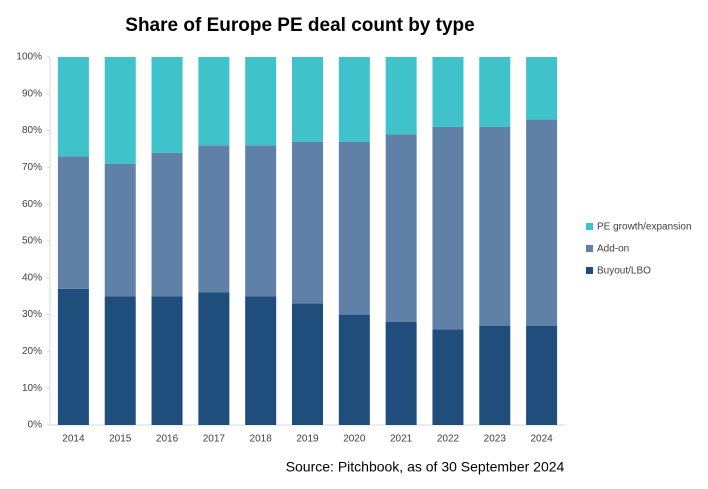  Describe the element at coordinates (448, 439) in the screenshot. I see `x-tick-label: 2022` at that location.